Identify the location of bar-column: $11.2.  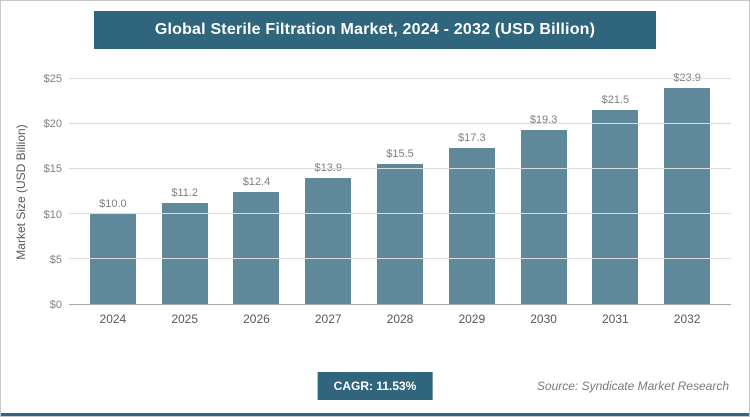
(185, 245).